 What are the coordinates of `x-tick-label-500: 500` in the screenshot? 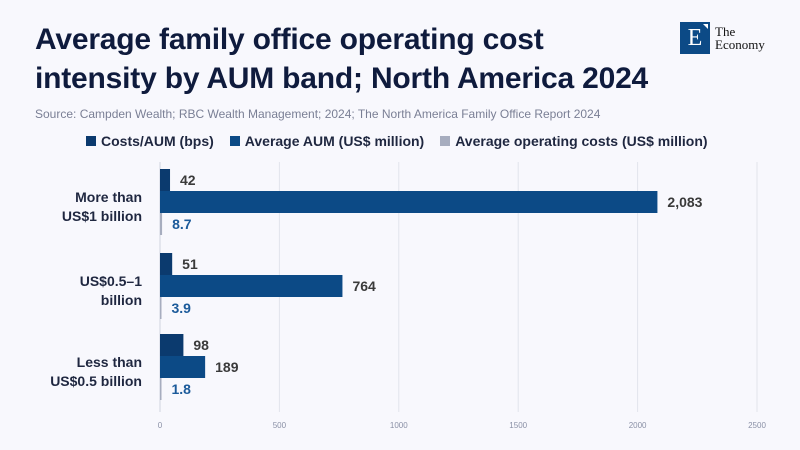 It's located at (280, 425).